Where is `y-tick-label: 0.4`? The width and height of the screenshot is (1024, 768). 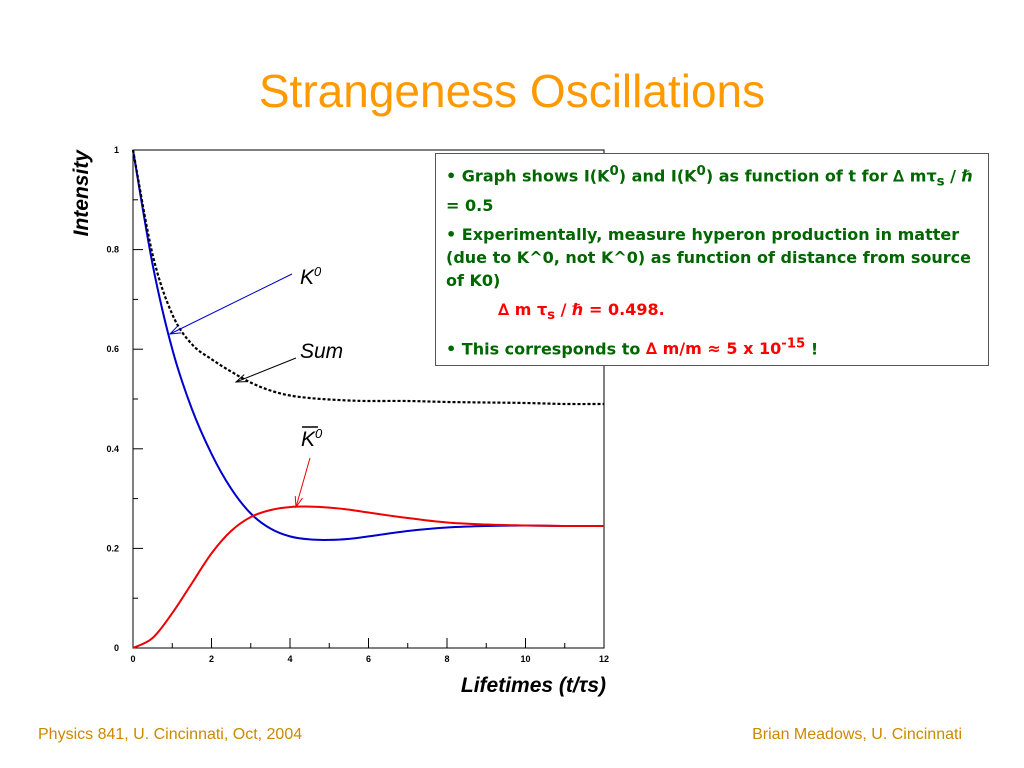 y-tick-label: 0.4 is located at coordinates (112, 449).